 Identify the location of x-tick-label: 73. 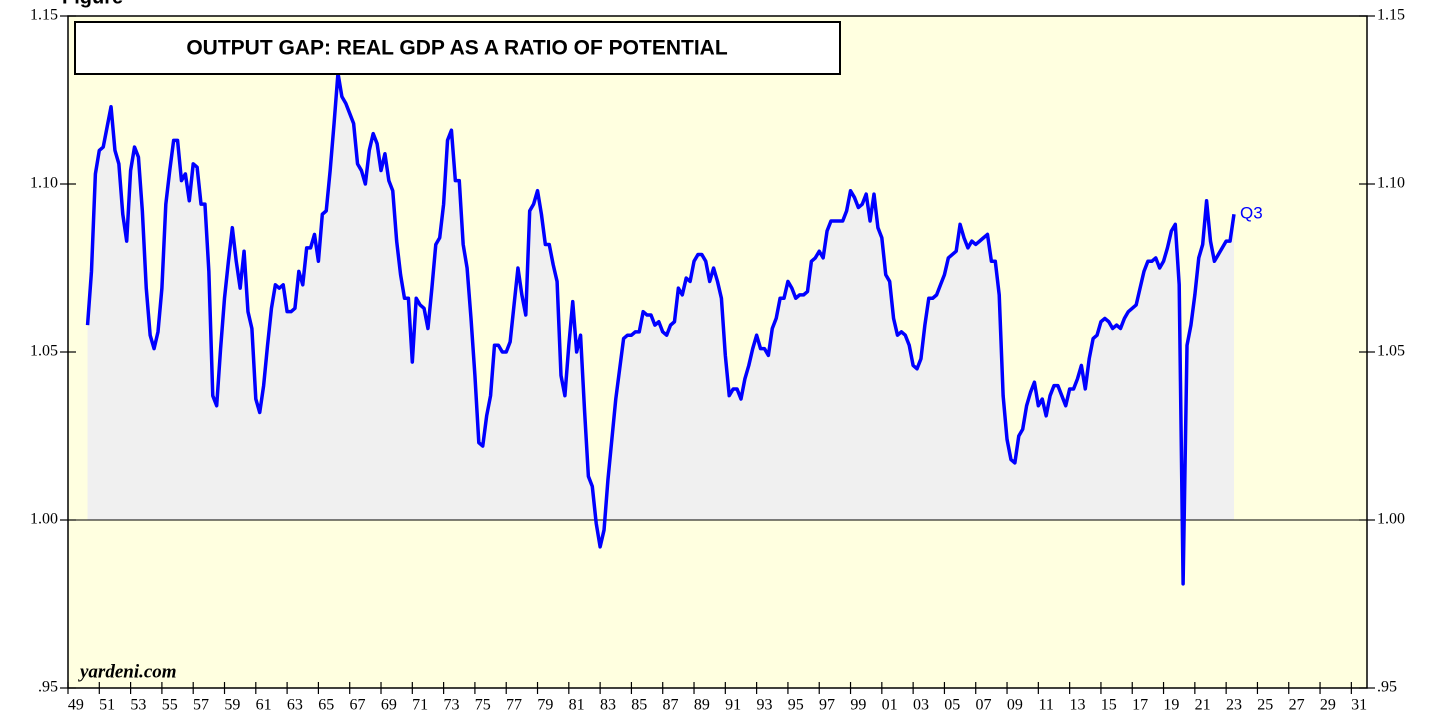
(451, 705).